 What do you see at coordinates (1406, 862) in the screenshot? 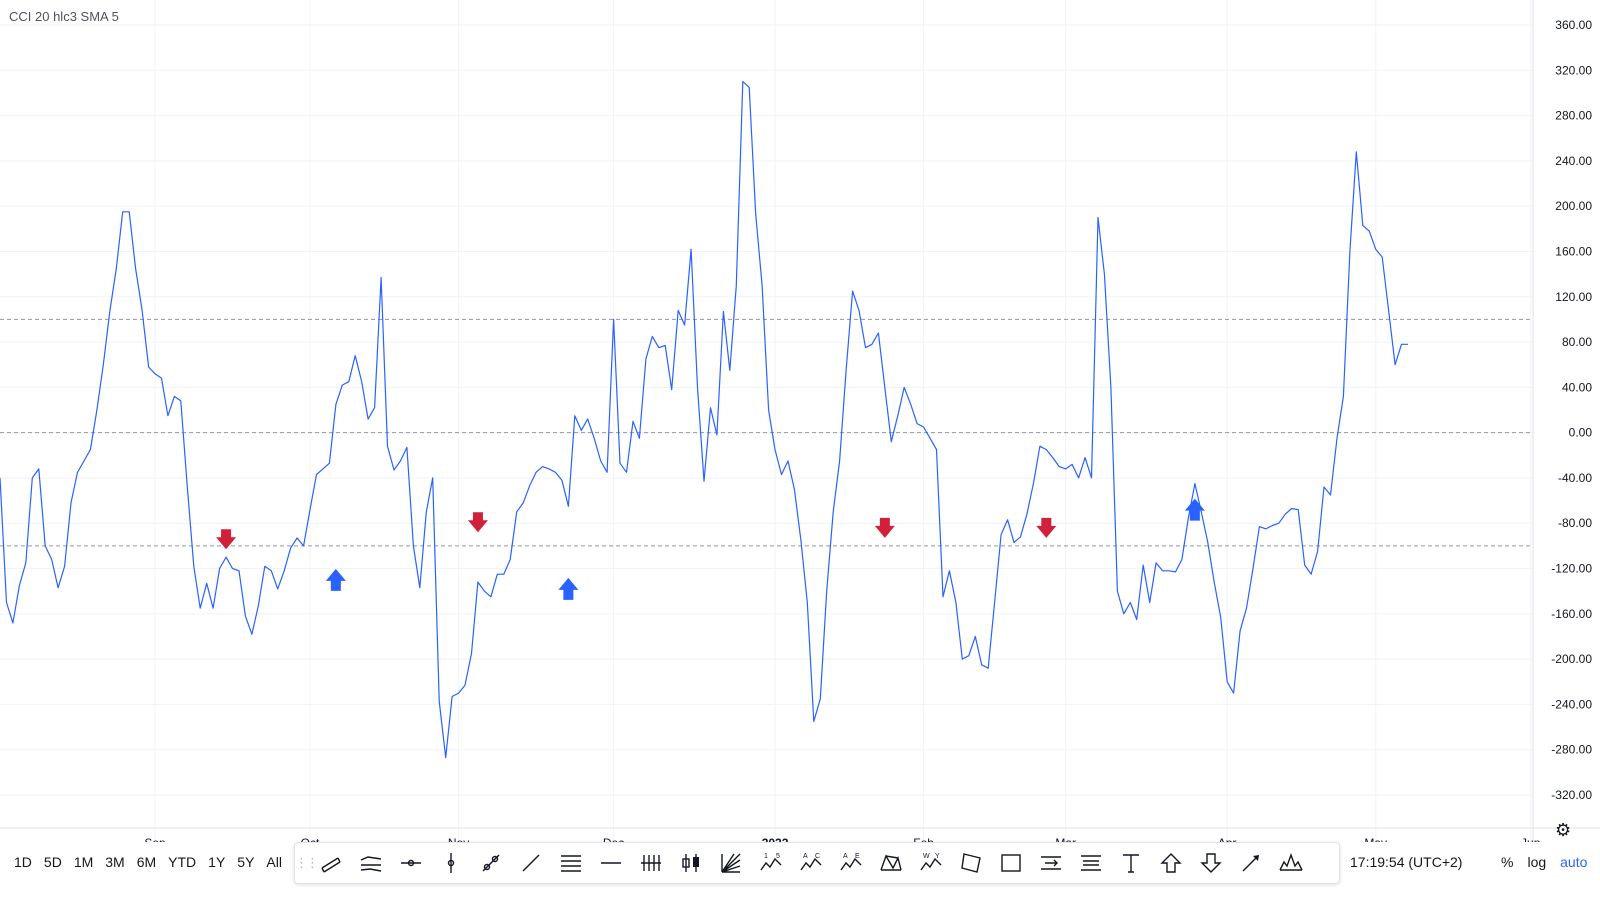
I see `clock: 17:19:54 (UTC+2)` at bounding box center [1406, 862].